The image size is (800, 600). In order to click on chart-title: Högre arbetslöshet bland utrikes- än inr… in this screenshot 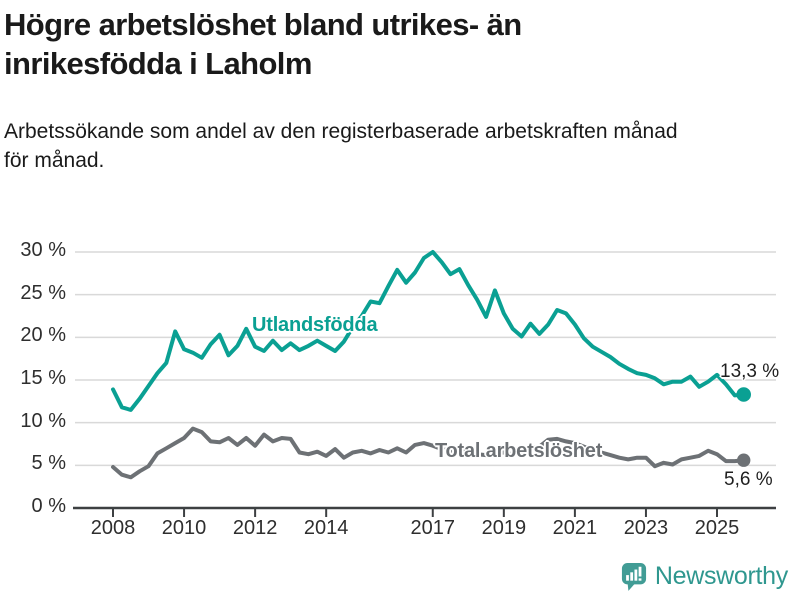, I will do `click(263, 44)`.